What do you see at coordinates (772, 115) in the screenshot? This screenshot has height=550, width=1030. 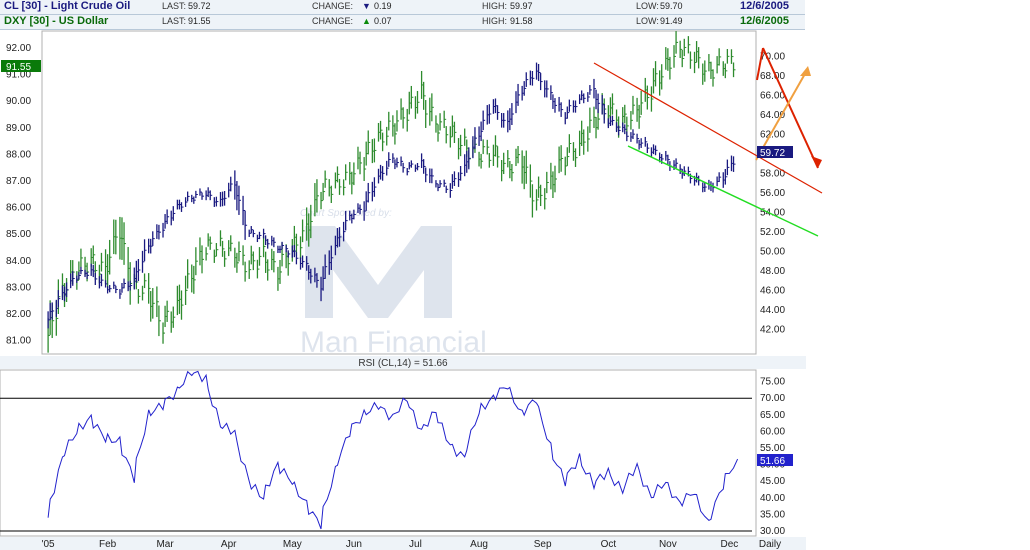 I see `right-tick-label: 64.00` at bounding box center [772, 115].